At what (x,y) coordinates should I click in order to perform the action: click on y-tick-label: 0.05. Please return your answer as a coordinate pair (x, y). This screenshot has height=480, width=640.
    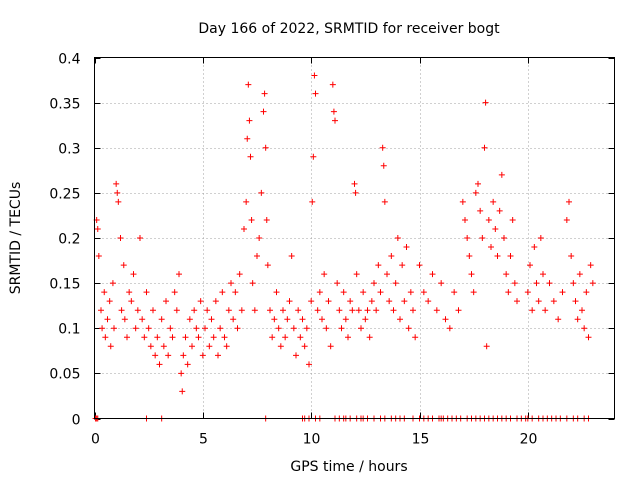
    Looking at the image, I should click on (64, 375).